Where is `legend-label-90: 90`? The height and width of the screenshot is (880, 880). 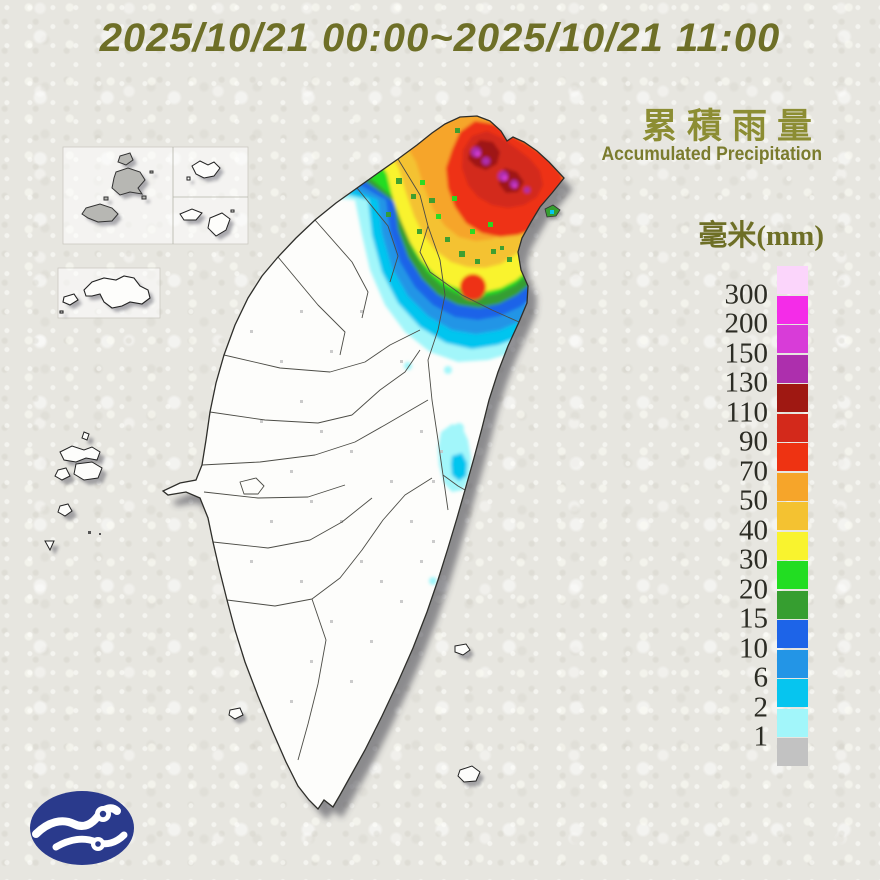
legend-label-90: 90 is located at coordinates (753, 441).